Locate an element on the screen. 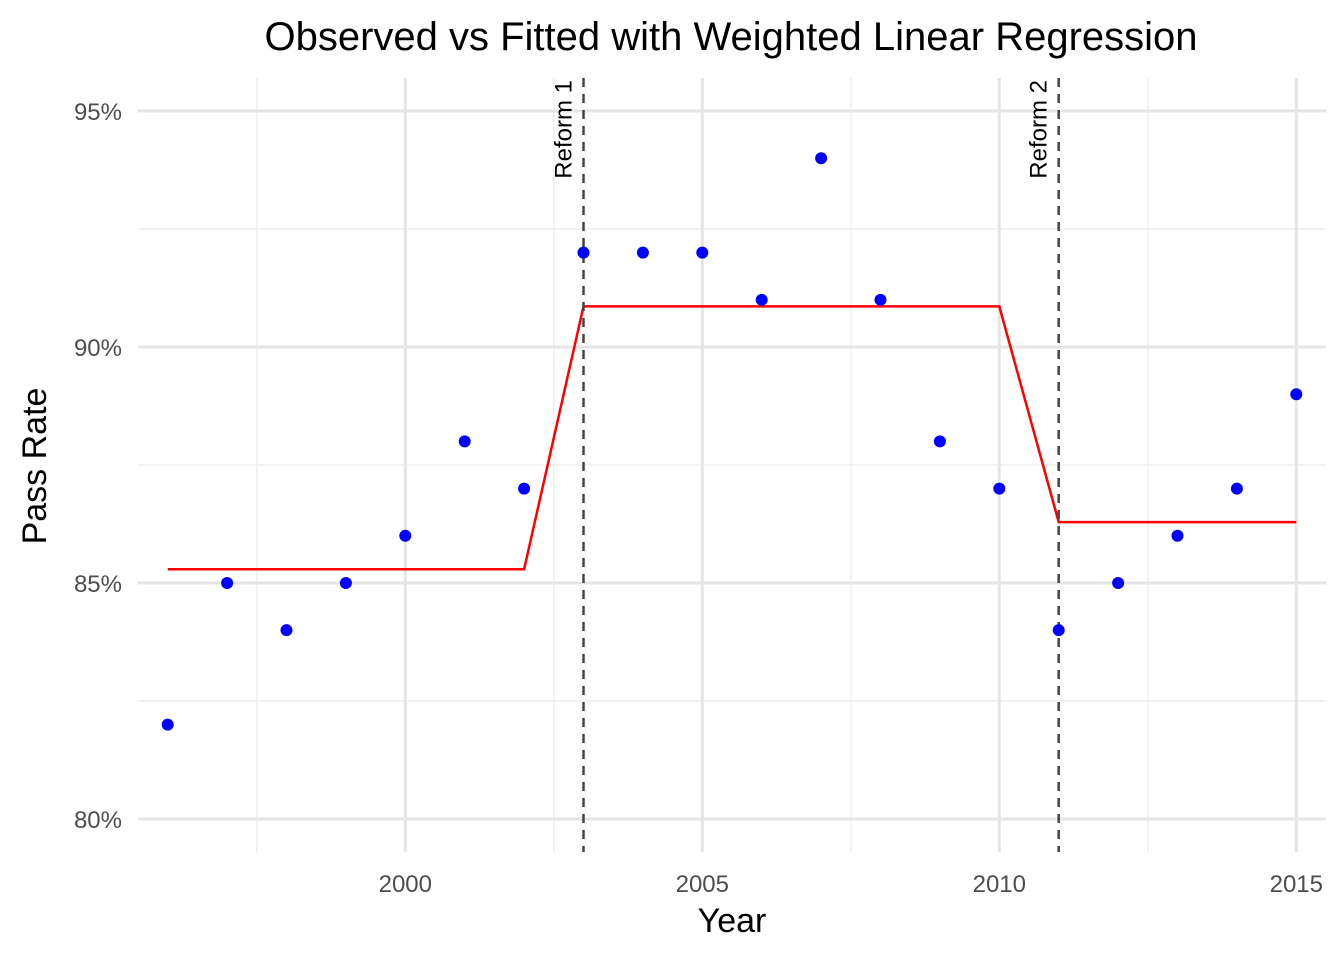 The image size is (1344, 960). y-axis-title: Pass Rate is located at coordinates (35, 466).